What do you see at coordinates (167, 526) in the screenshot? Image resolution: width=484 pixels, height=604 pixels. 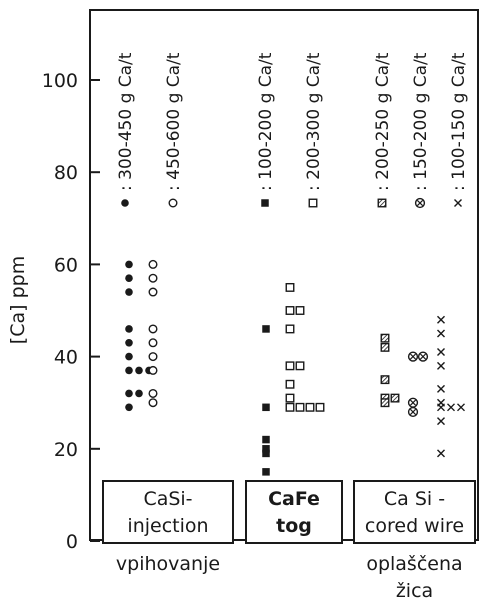 I see `category-label: injection` at bounding box center [167, 526].